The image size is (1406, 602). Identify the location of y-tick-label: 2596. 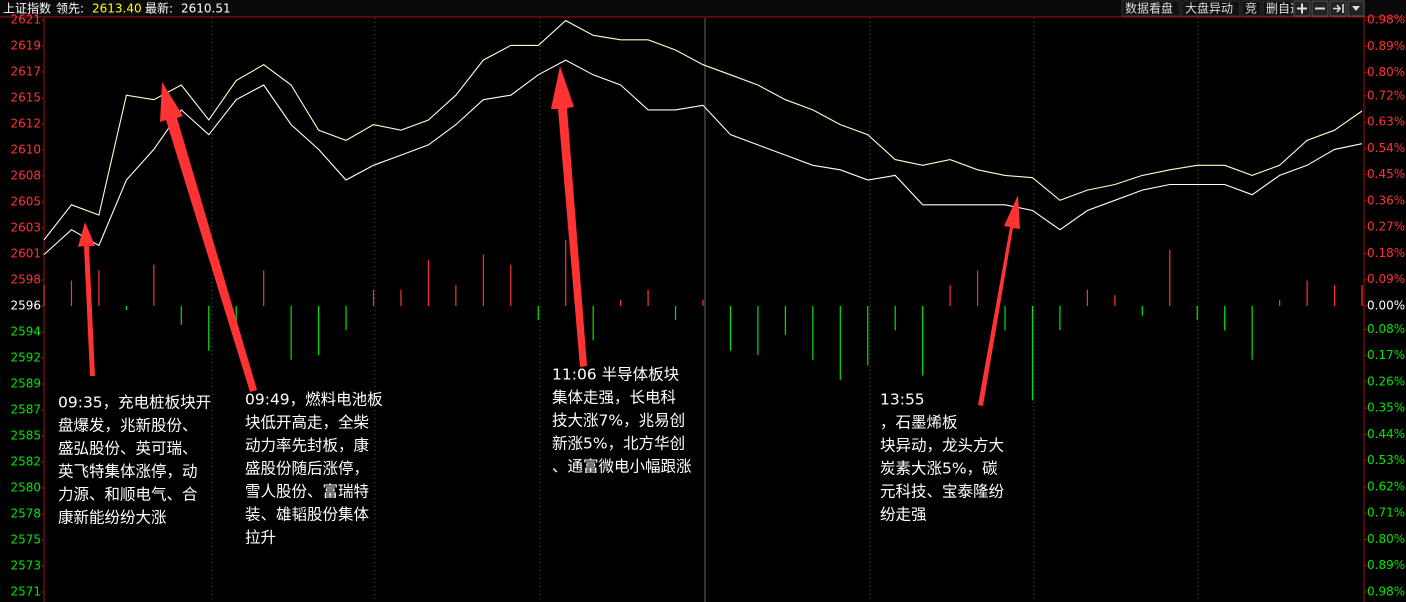
(25, 306).